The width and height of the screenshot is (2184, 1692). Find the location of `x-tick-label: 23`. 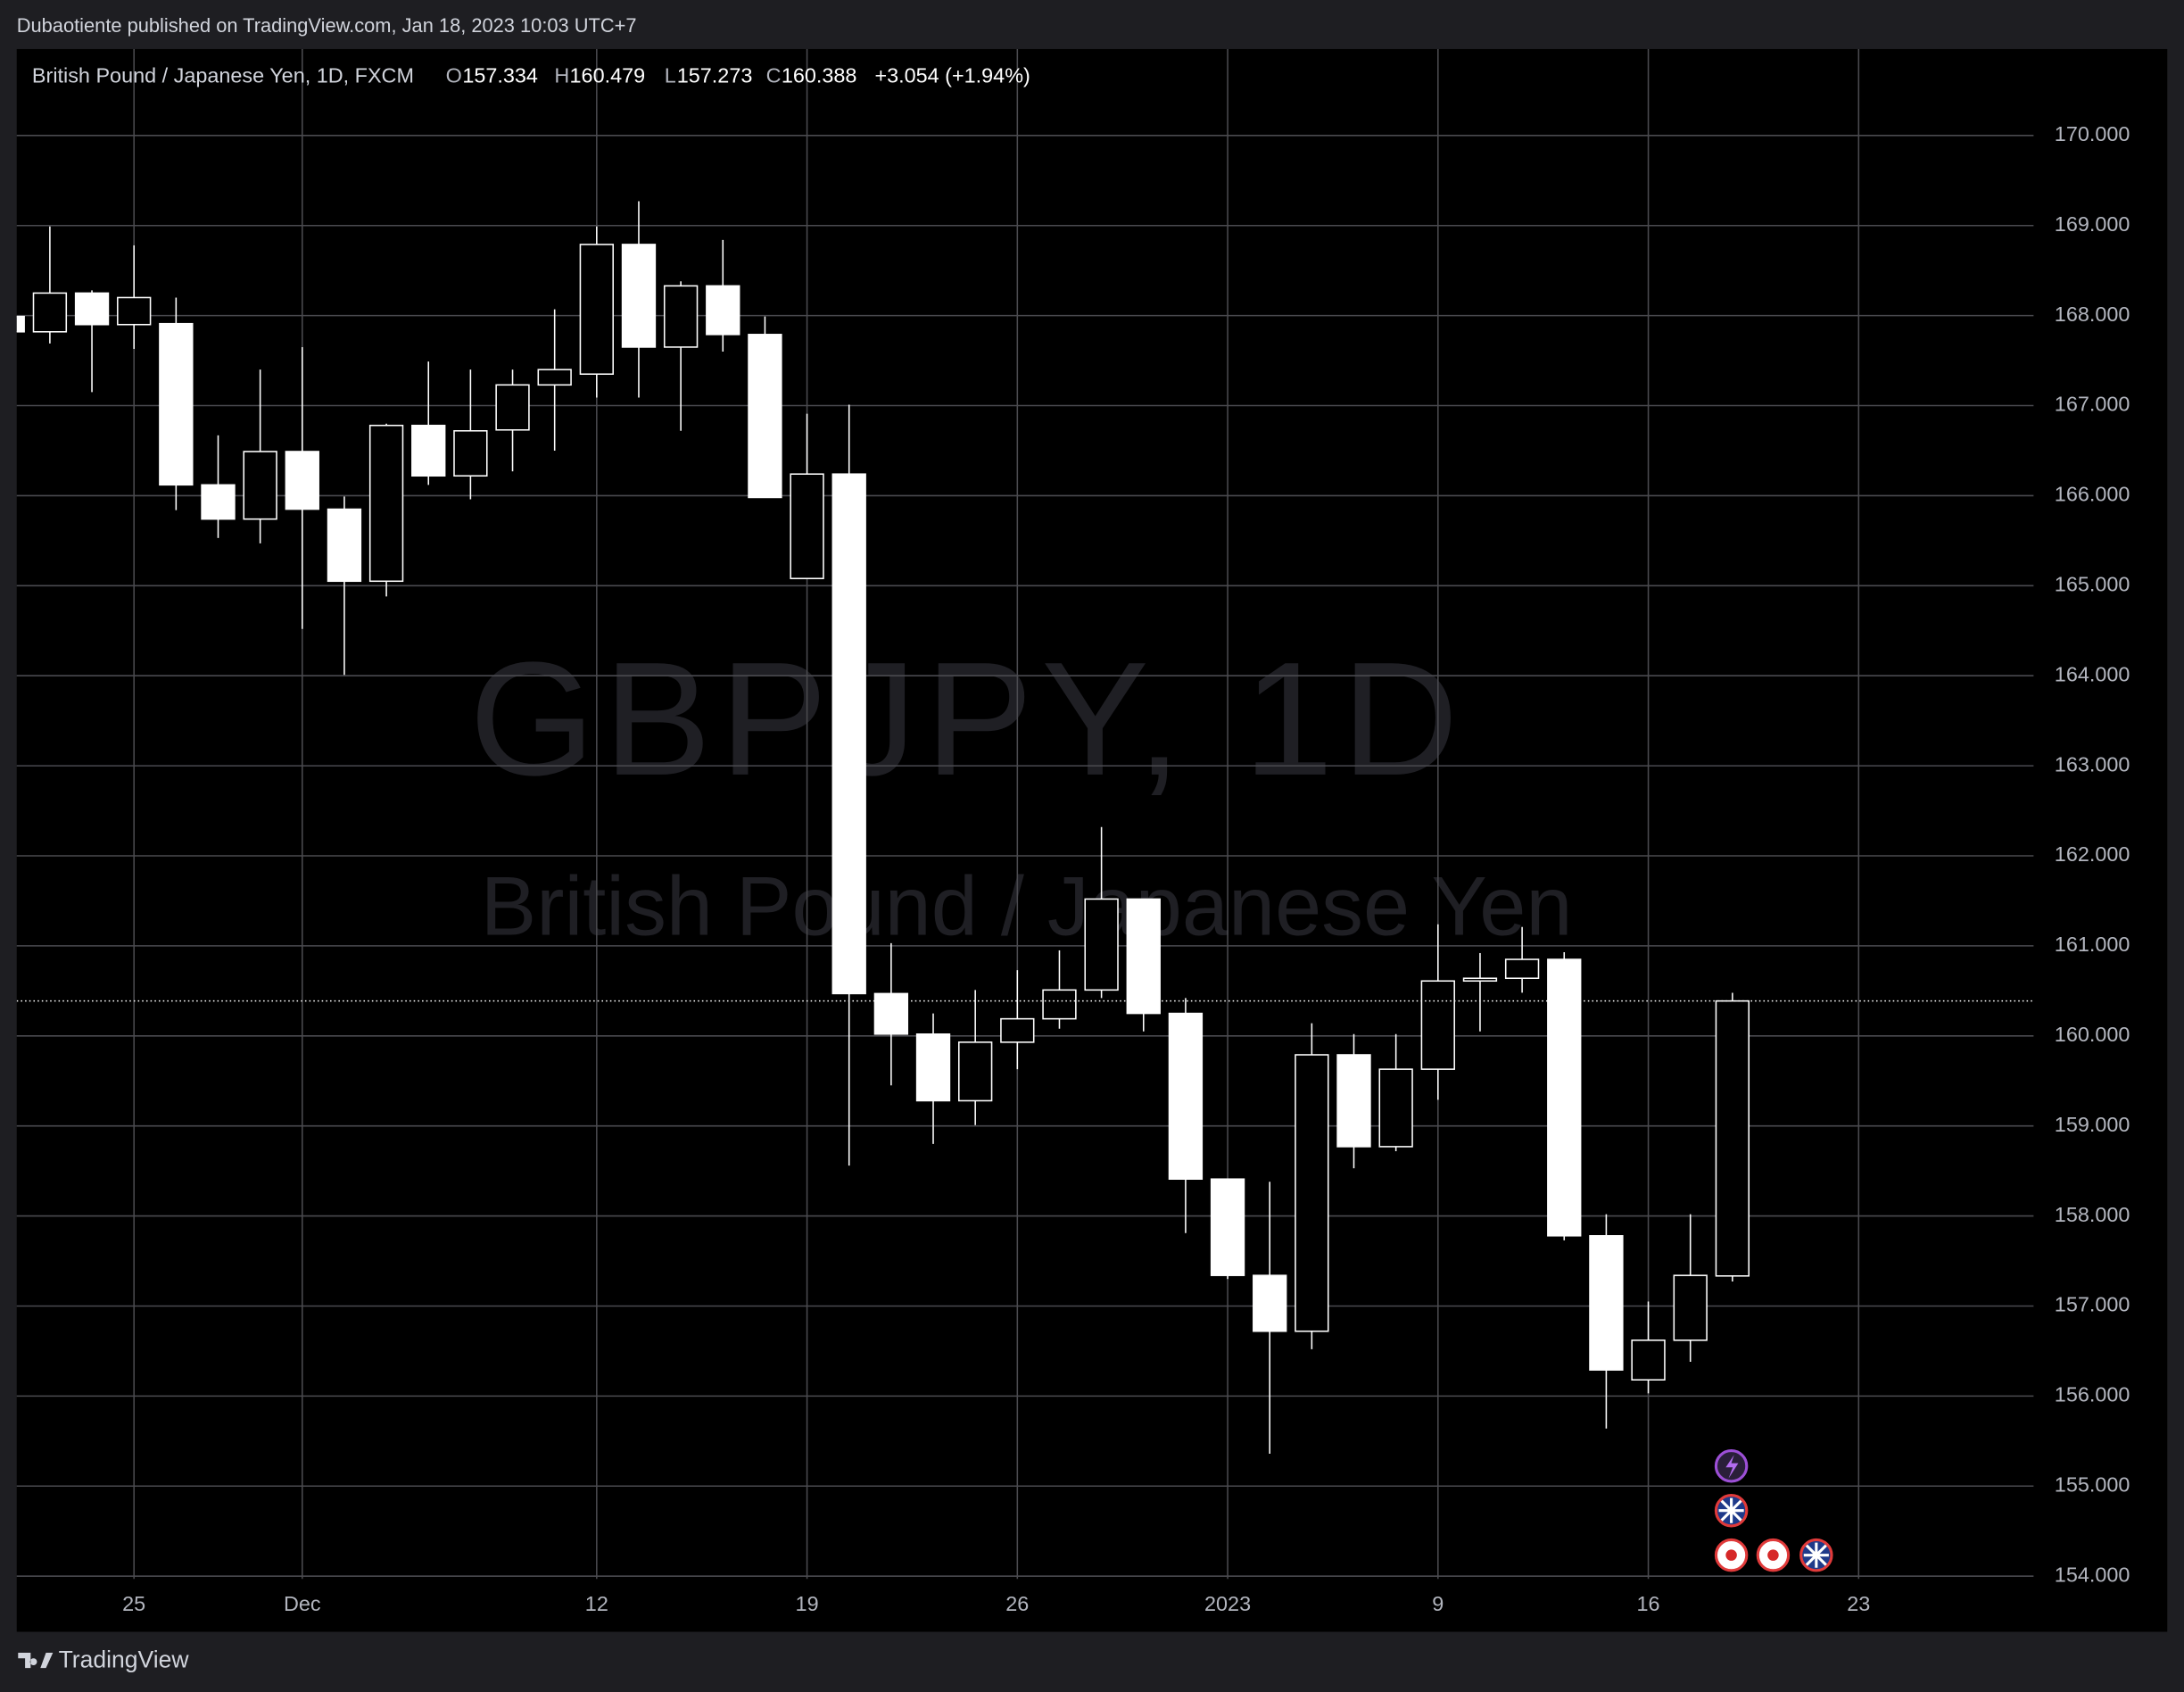

x-tick-label: 23 is located at coordinates (1859, 1603).